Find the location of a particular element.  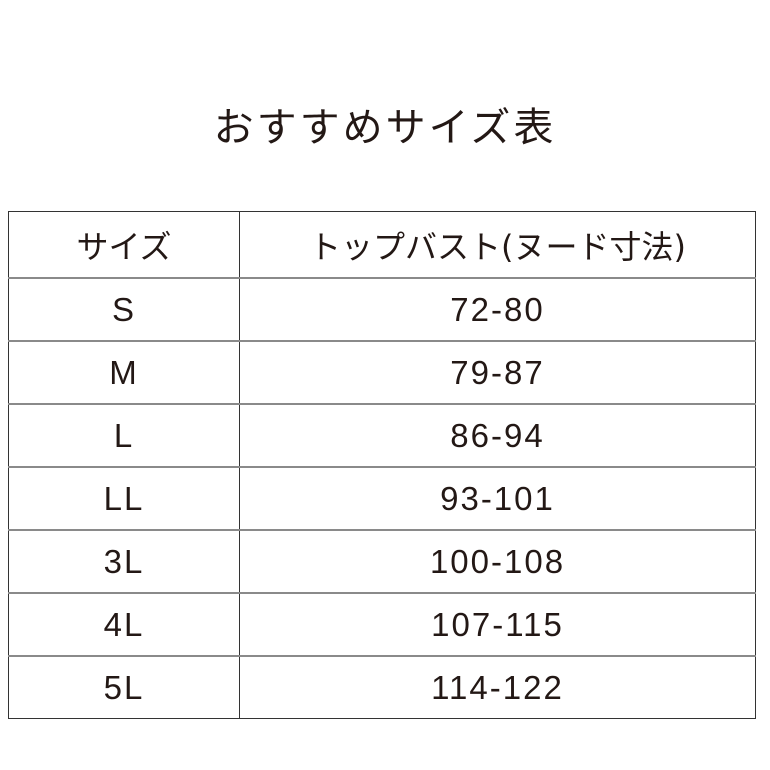

size-cell: 5L is located at coordinates (124, 687).